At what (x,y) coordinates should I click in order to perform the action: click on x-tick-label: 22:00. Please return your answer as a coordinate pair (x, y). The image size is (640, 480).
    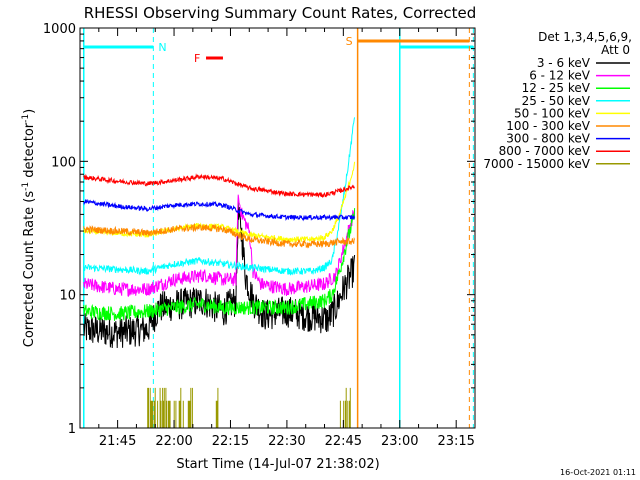
    Looking at the image, I should click on (173, 441).